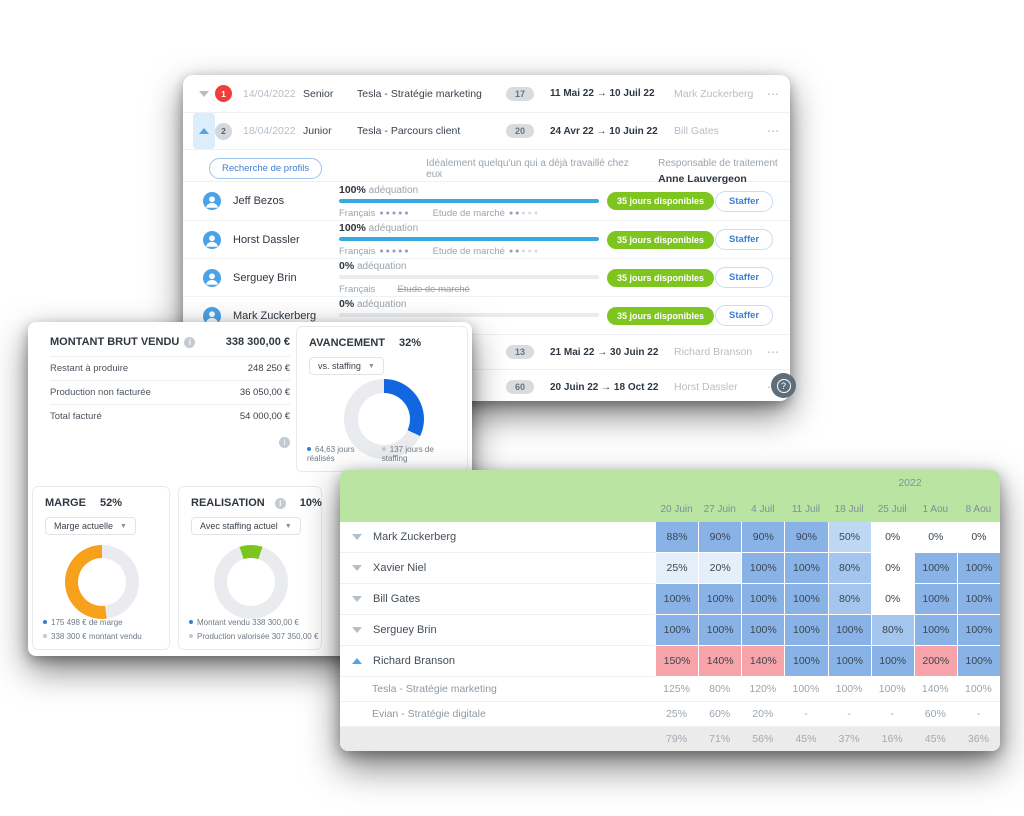  I want to click on heatmap-cell: 150%, so click(677, 661).